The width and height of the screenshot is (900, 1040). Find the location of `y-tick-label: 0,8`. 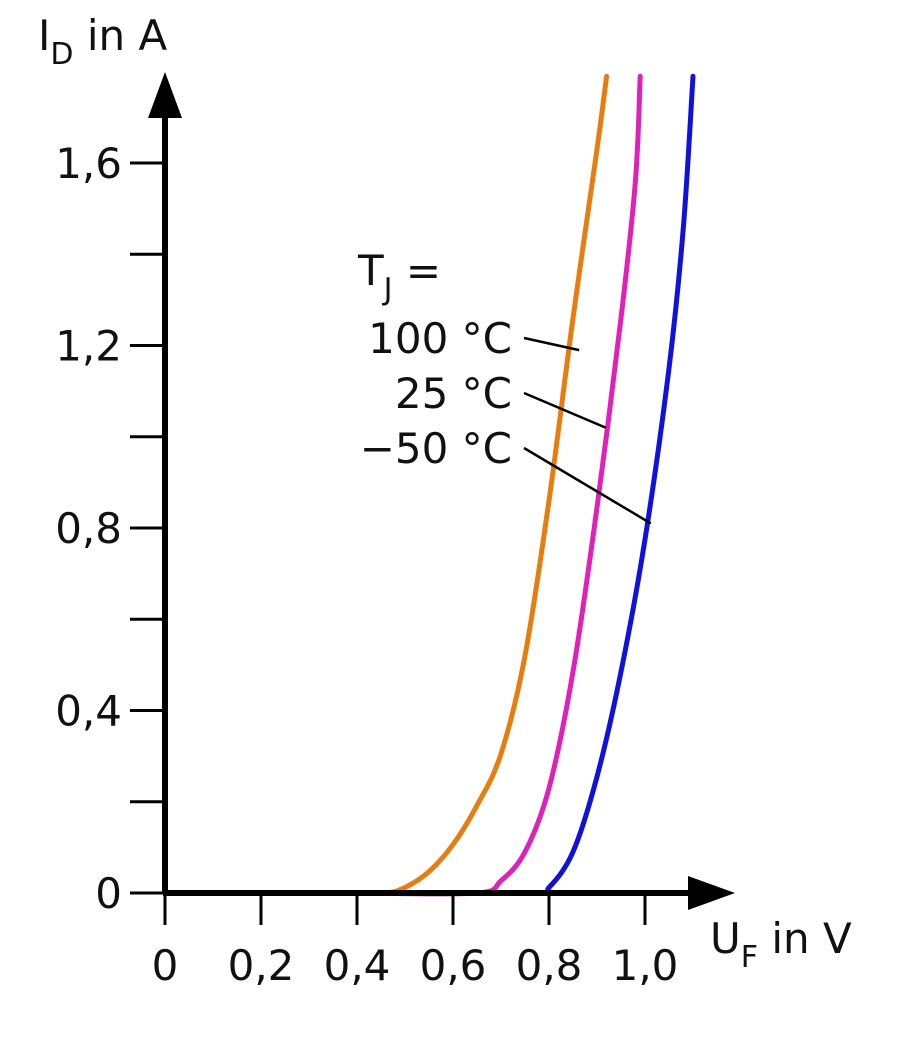

y-tick-label: 0,8 is located at coordinates (88, 528).